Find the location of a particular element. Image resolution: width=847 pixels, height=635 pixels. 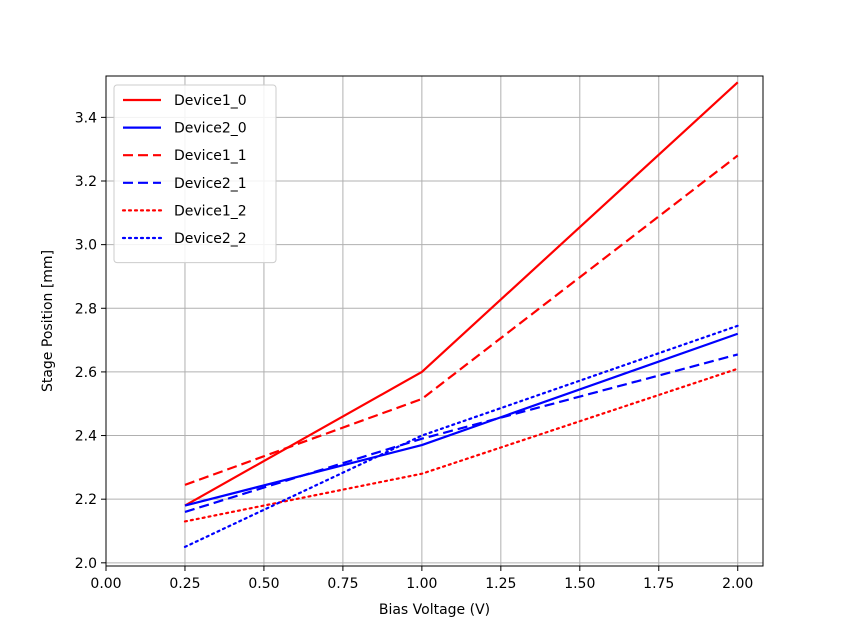

legend-label: Device2_0 is located at coordinates (210, 129).